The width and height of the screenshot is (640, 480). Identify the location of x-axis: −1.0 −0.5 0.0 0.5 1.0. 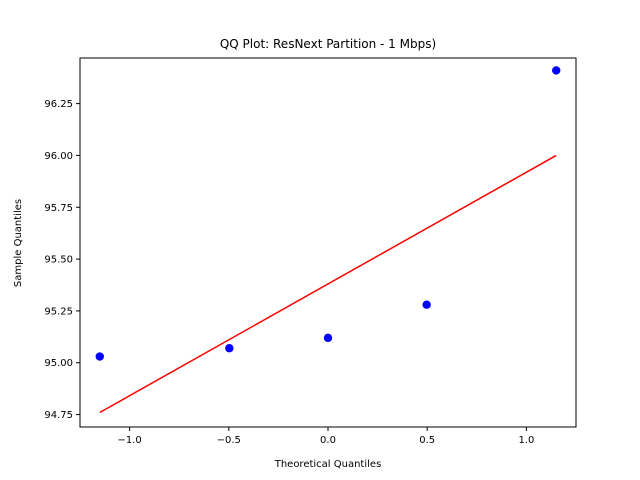
(325, 436).